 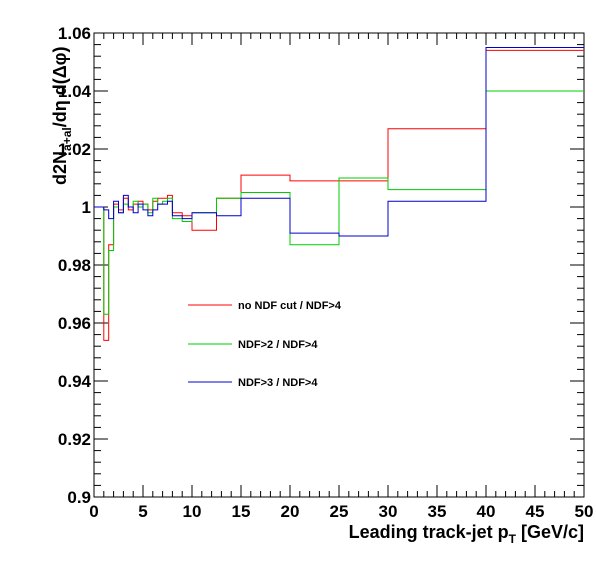 What do you see at coordinates (74, 265) in the screenshot?
I see `y-tick-label: 0.98` at bounding box center [74, 265].